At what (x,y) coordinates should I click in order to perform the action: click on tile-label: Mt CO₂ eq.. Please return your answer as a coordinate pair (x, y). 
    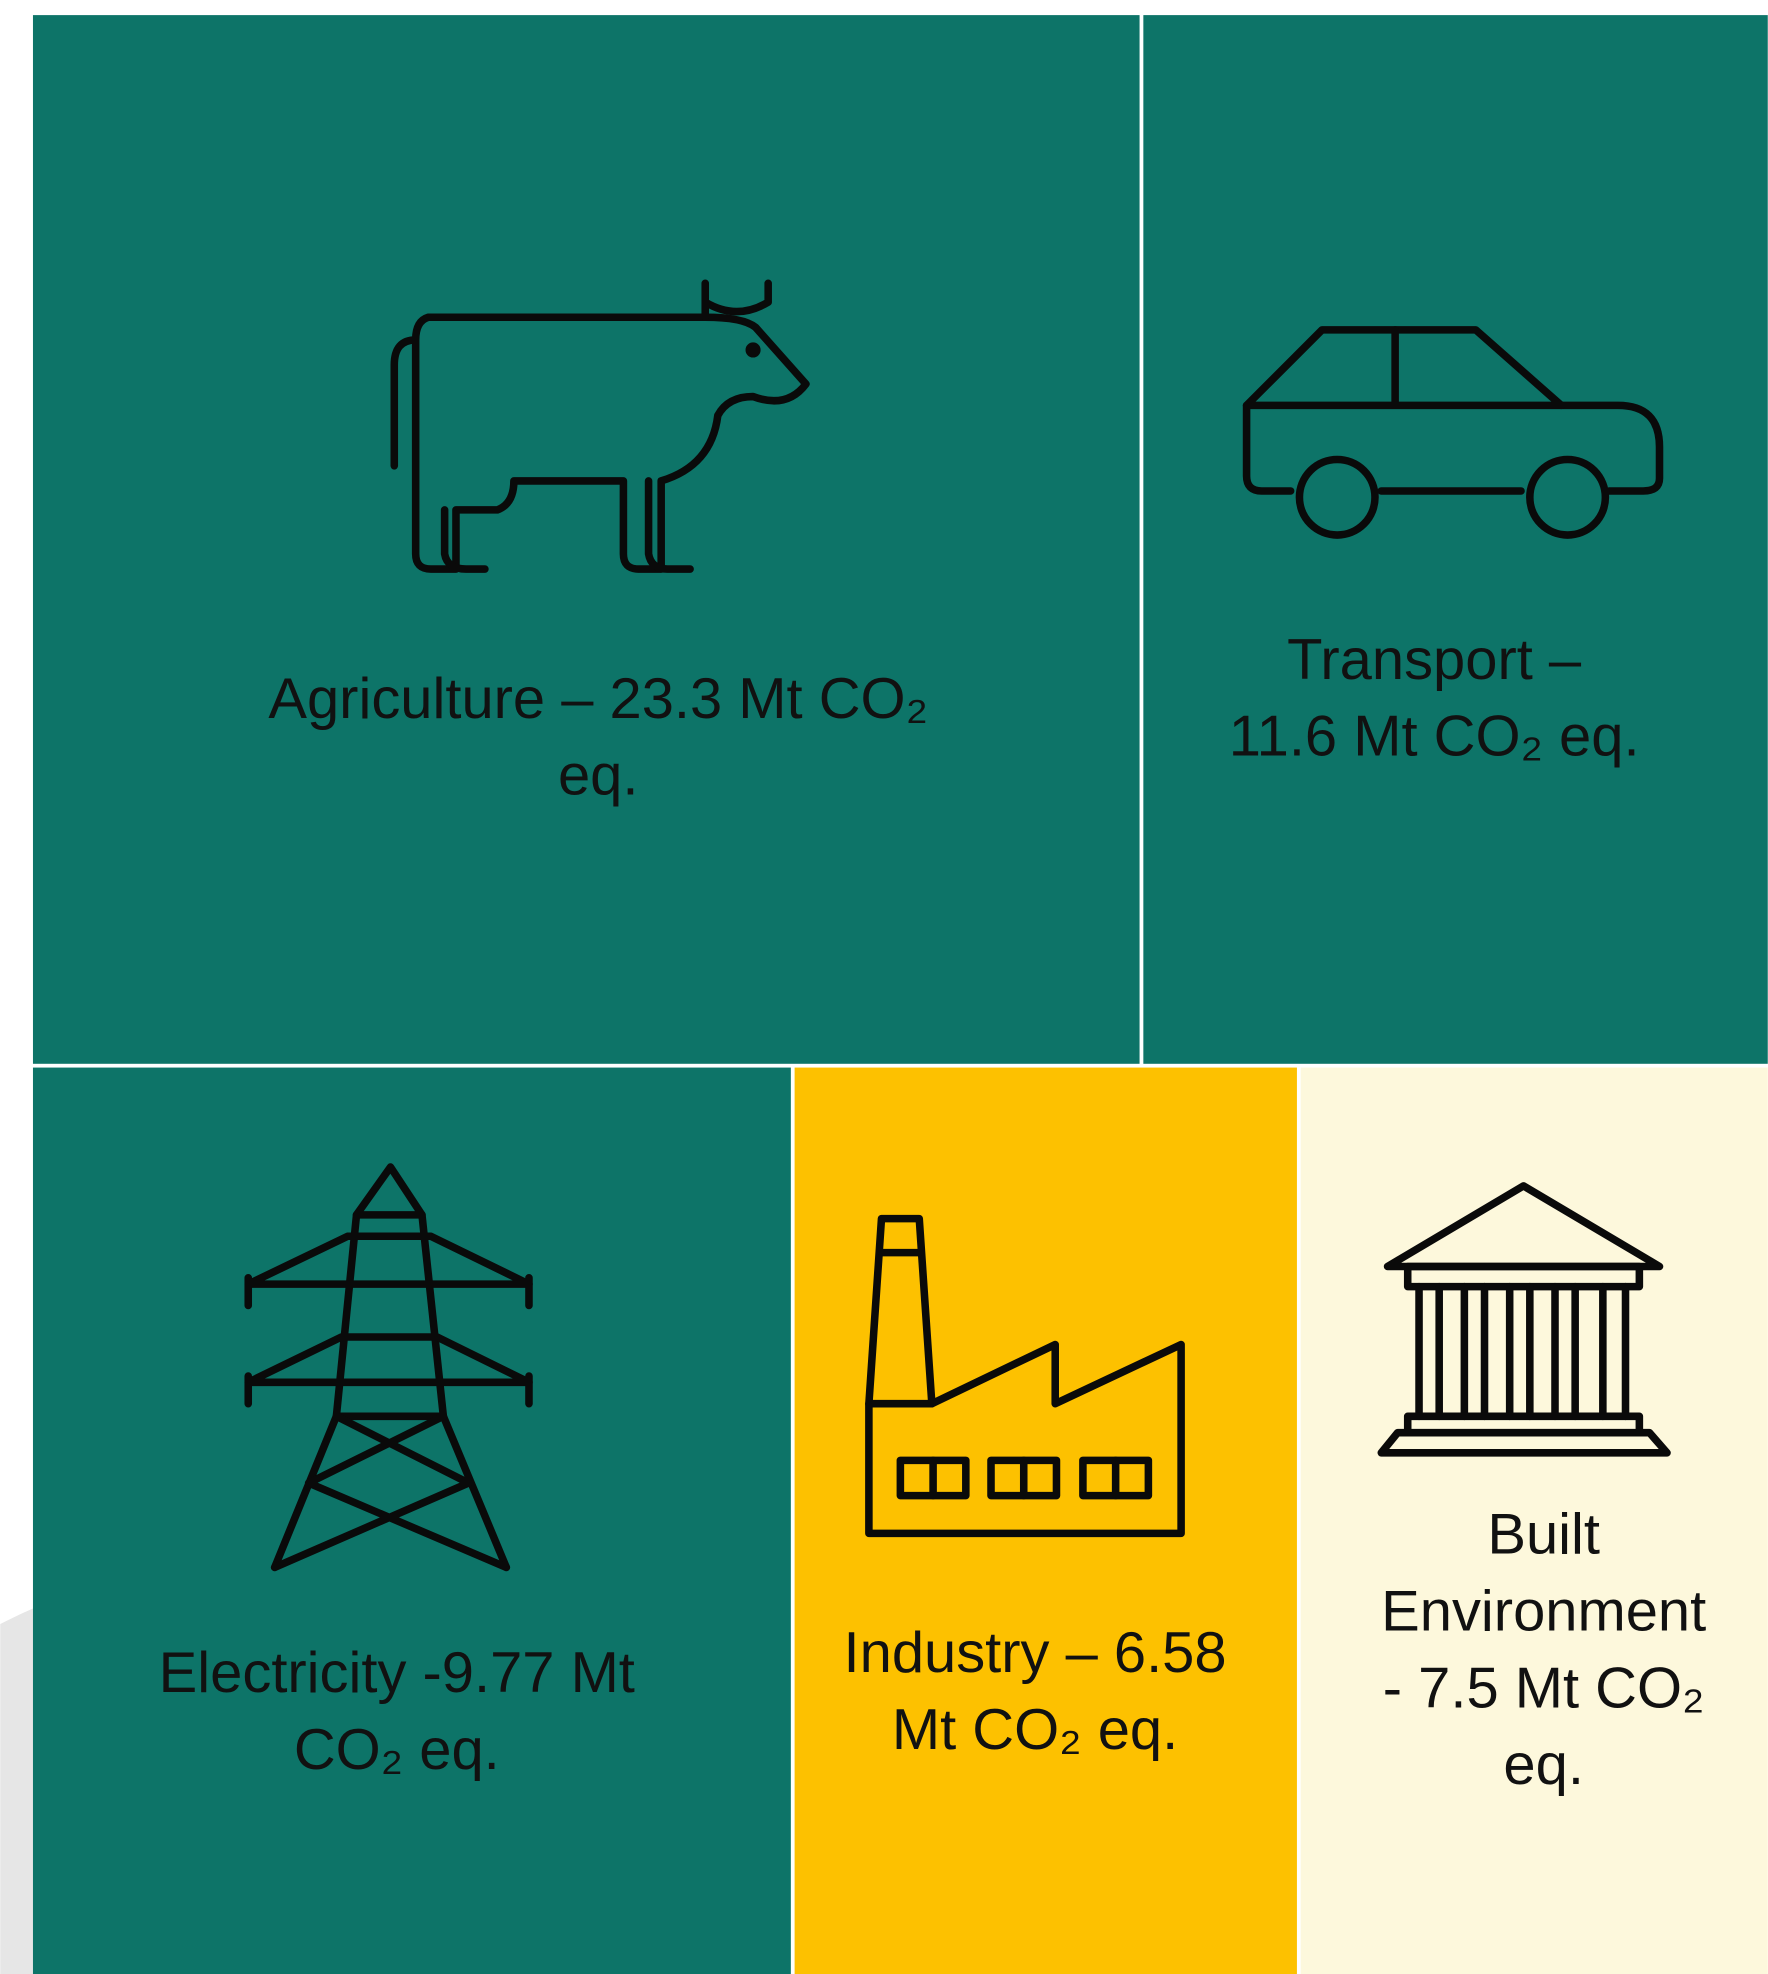
    Looking at the image, I should click on (1035, 1730).